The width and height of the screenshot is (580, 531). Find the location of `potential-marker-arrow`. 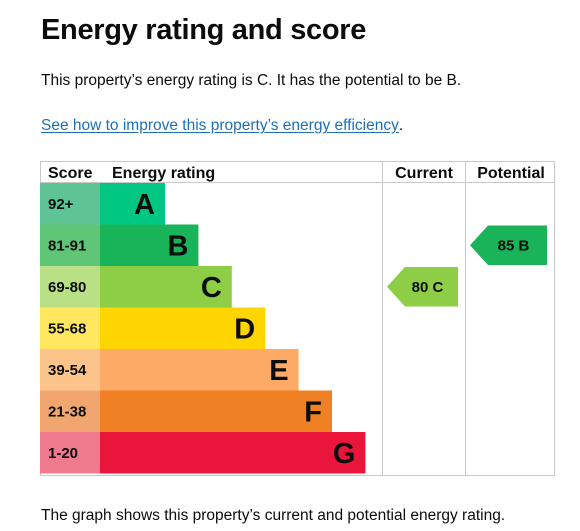

potential-marker-arrow is located at coordinates (508, 245).